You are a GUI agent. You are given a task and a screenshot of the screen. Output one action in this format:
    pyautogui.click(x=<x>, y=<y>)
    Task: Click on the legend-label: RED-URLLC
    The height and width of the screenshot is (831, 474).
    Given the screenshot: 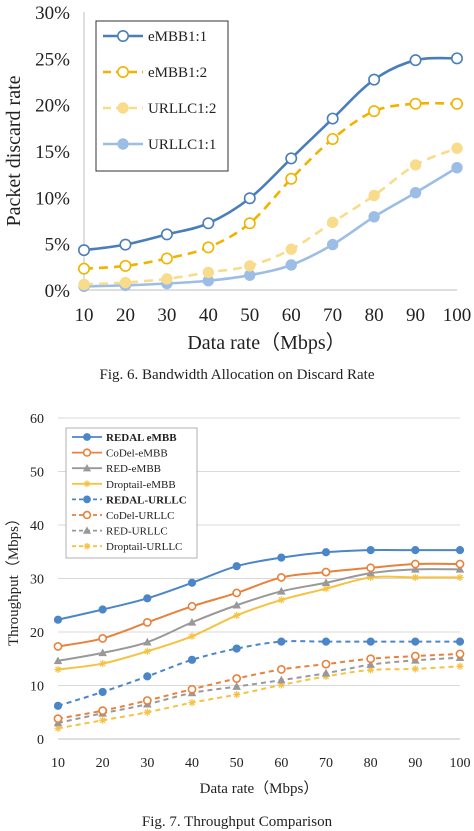 What is the action you would take?
    pyautogui.click(x=137, y=532)
    